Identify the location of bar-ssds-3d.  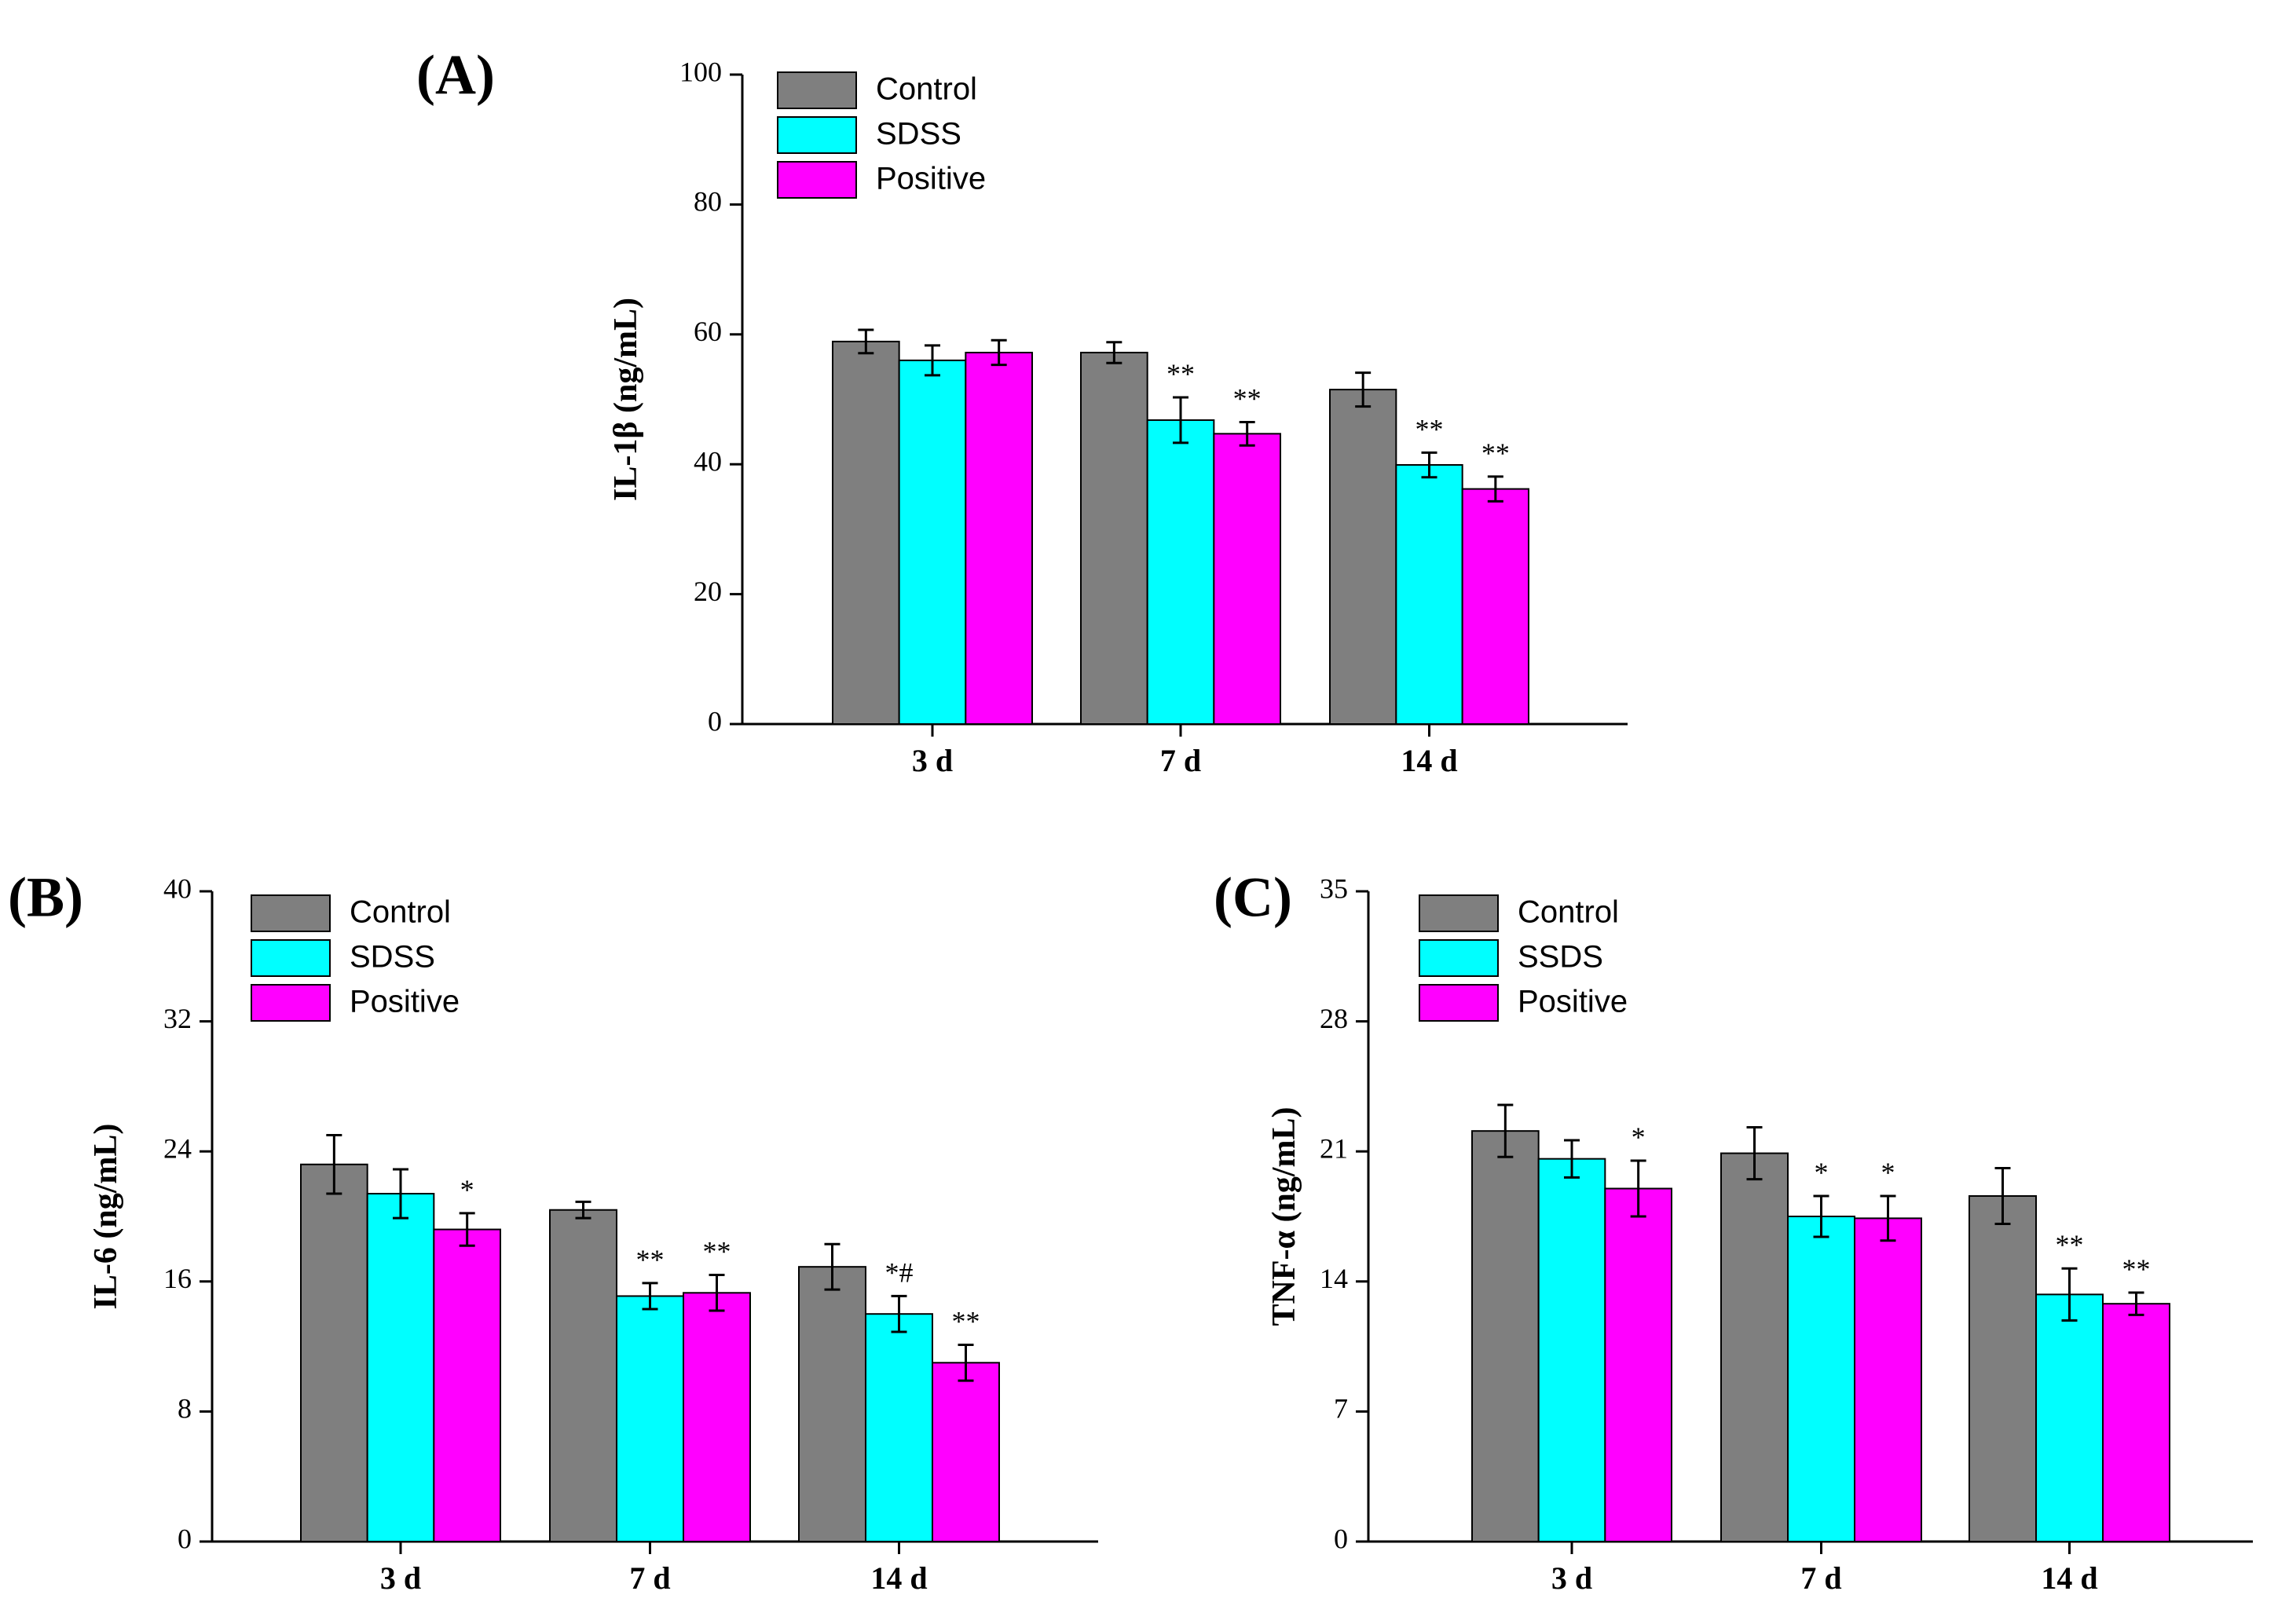
(1571, 1350).